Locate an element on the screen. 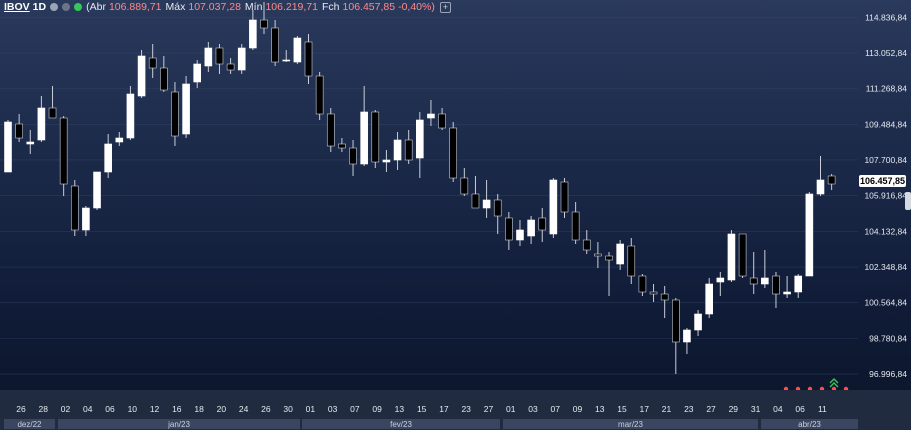 The width and height of the screenshot is (911, 430). x-tick-label: 11 is located at coordinates (822, 409).